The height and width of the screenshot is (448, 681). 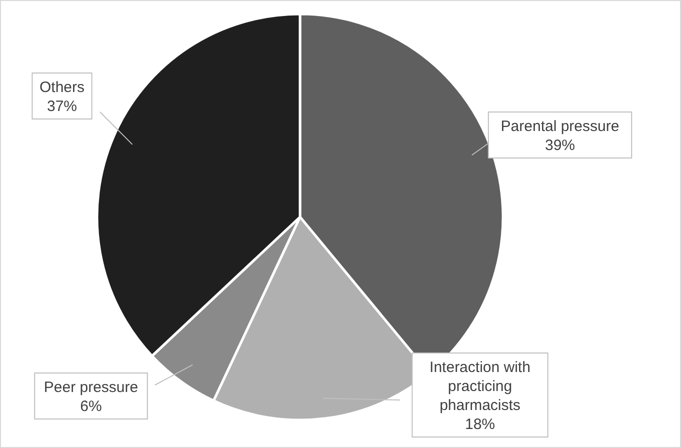 I want to click on data-label: 39%, so click(x=560, y=145).